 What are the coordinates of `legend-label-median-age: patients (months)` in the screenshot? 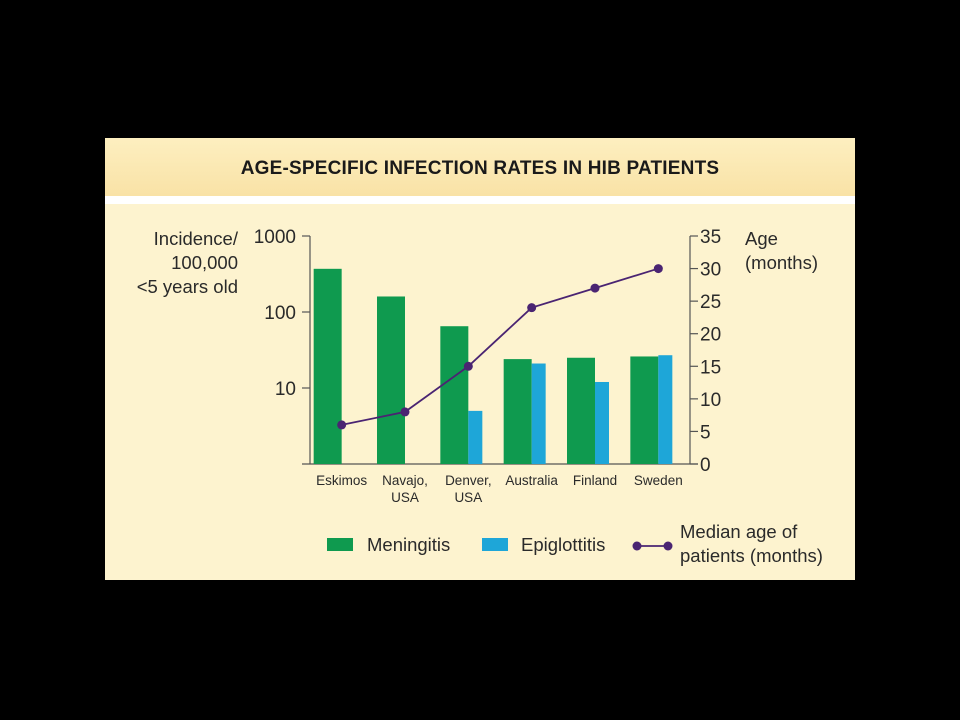 It's located at (751, 555).